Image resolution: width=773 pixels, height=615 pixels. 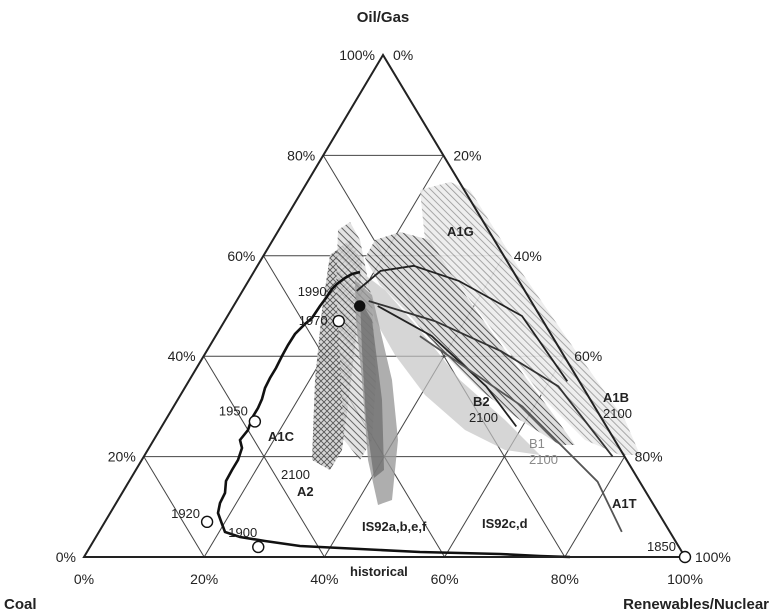 I want to click on scenario-label-a1t: A1T, so click(x=624, y=503).